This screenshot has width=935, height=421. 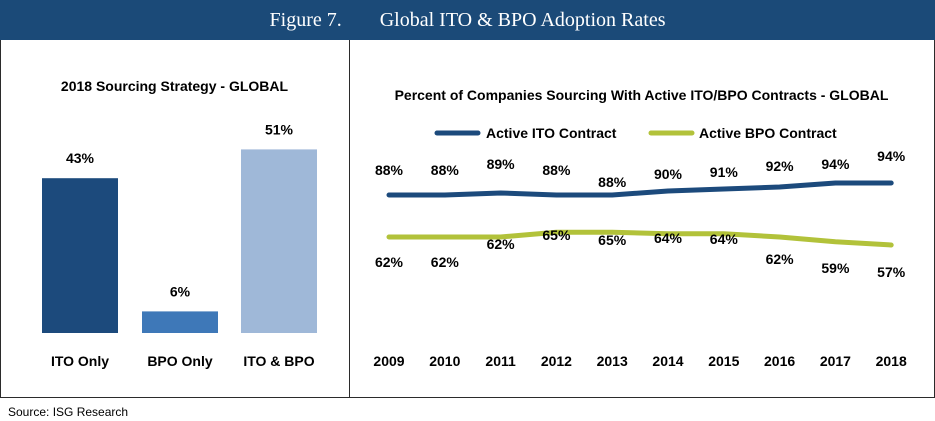 What do you see at coordinates (556, 361) in the screenshot?
I see `x-tick-label: 2012` at bounding box center [556, 361].